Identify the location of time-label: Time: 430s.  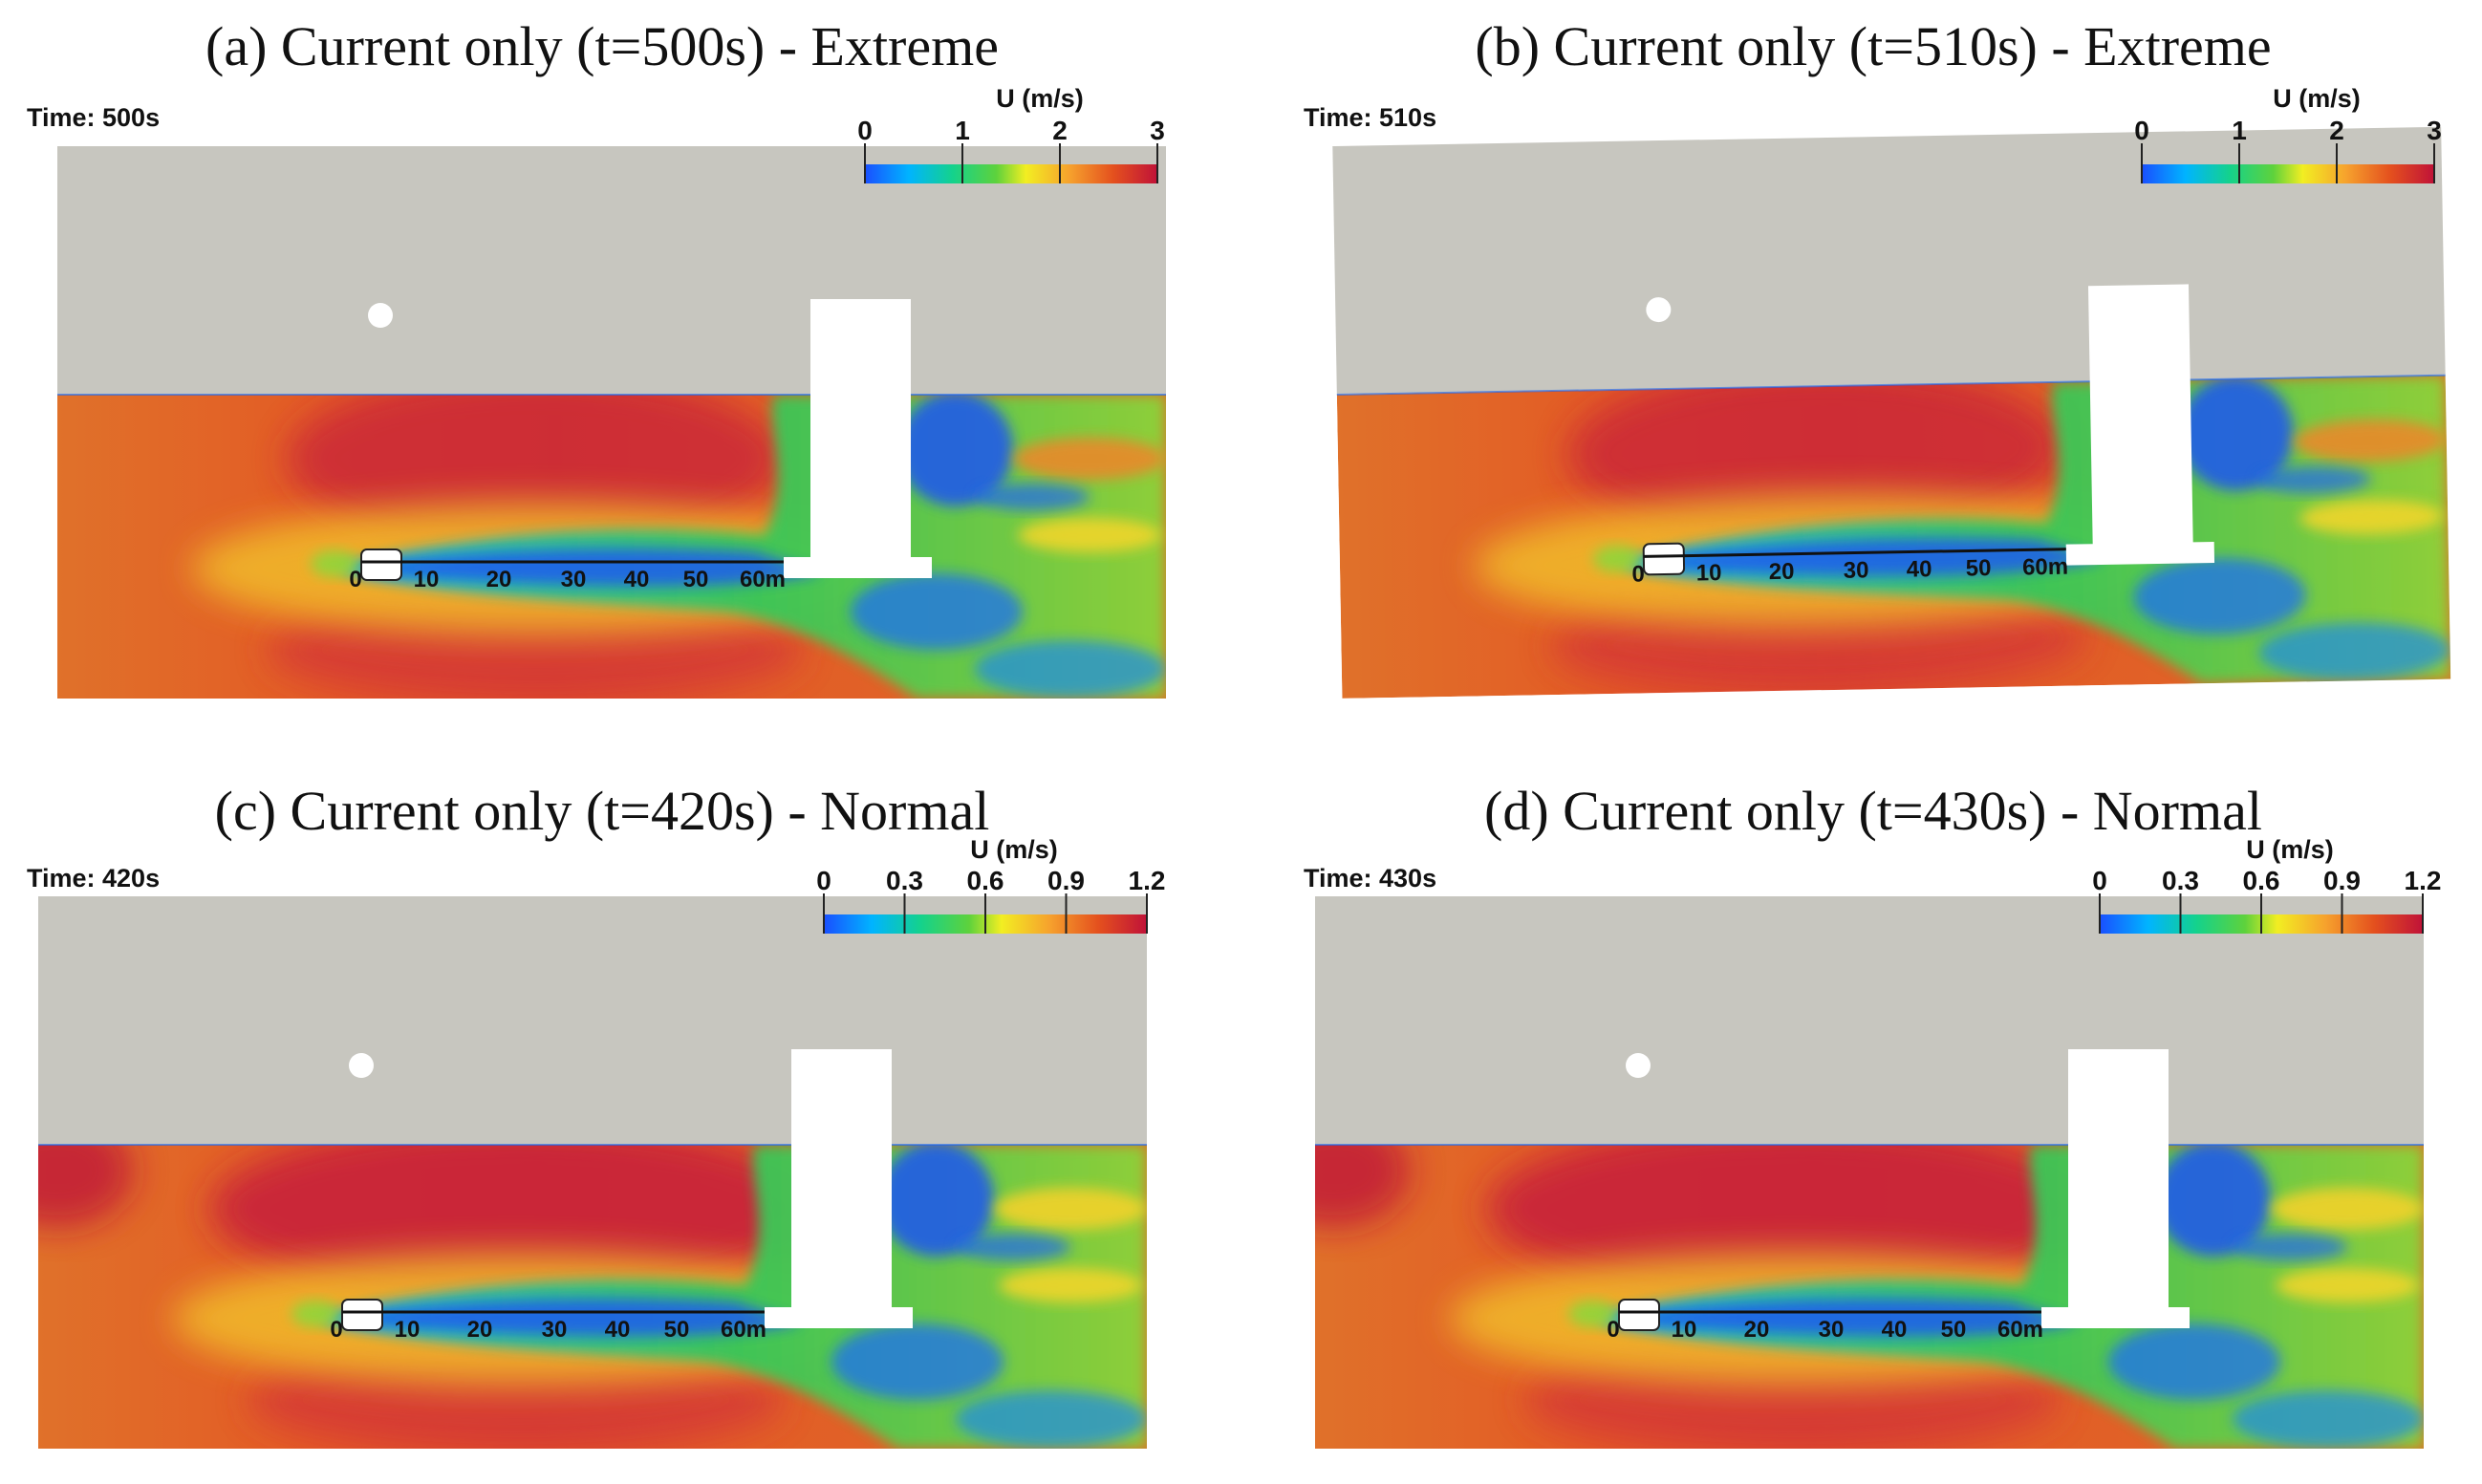
(1370, 878).